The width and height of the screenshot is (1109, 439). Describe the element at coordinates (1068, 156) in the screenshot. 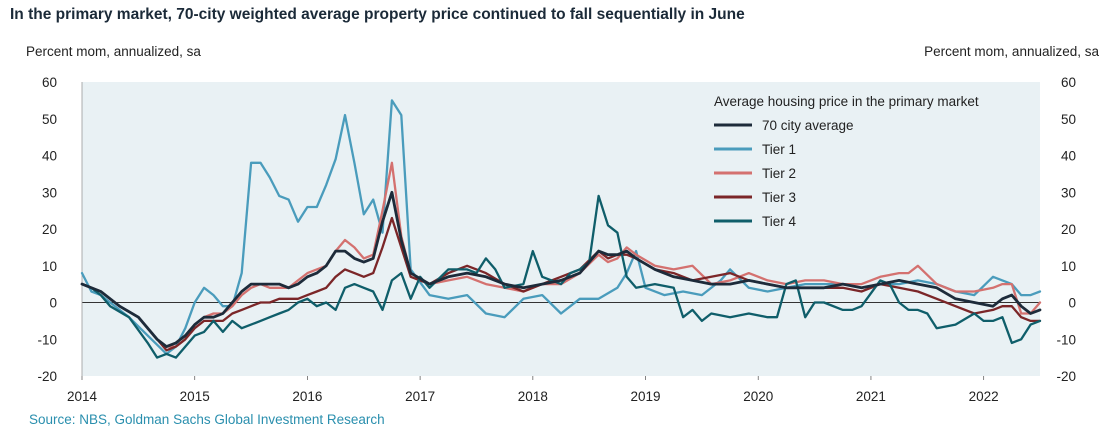

I see `y-tick-label-right: 40` at that location.